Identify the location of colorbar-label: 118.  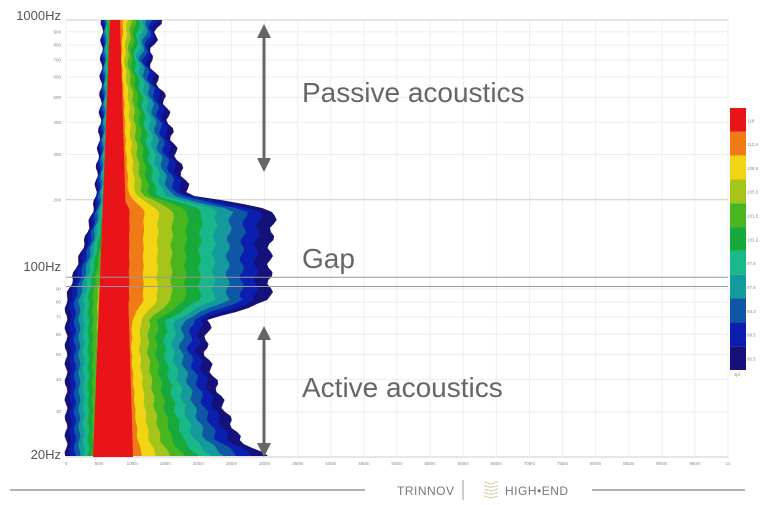
(751, 120).